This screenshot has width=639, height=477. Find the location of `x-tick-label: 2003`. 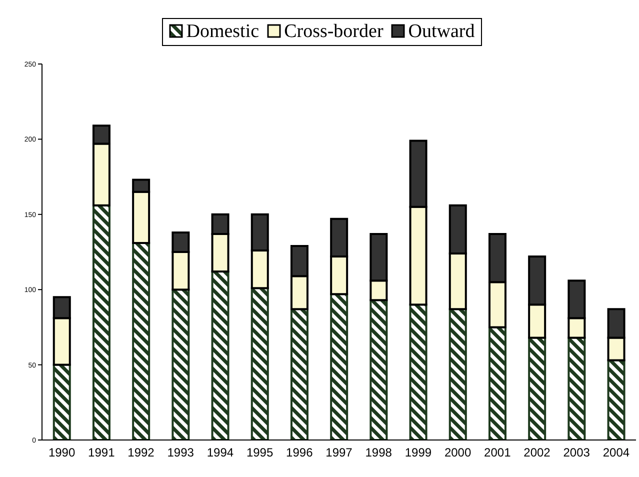

x-tick-label: 2003 is located at coordinates (576, 453).